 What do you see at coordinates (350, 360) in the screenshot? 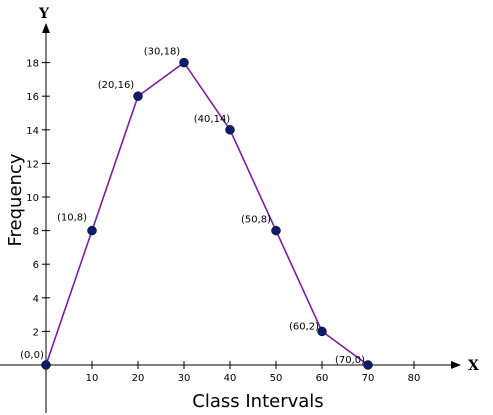
I see `data-label: (70,0)` at bounding box center [350, 360].